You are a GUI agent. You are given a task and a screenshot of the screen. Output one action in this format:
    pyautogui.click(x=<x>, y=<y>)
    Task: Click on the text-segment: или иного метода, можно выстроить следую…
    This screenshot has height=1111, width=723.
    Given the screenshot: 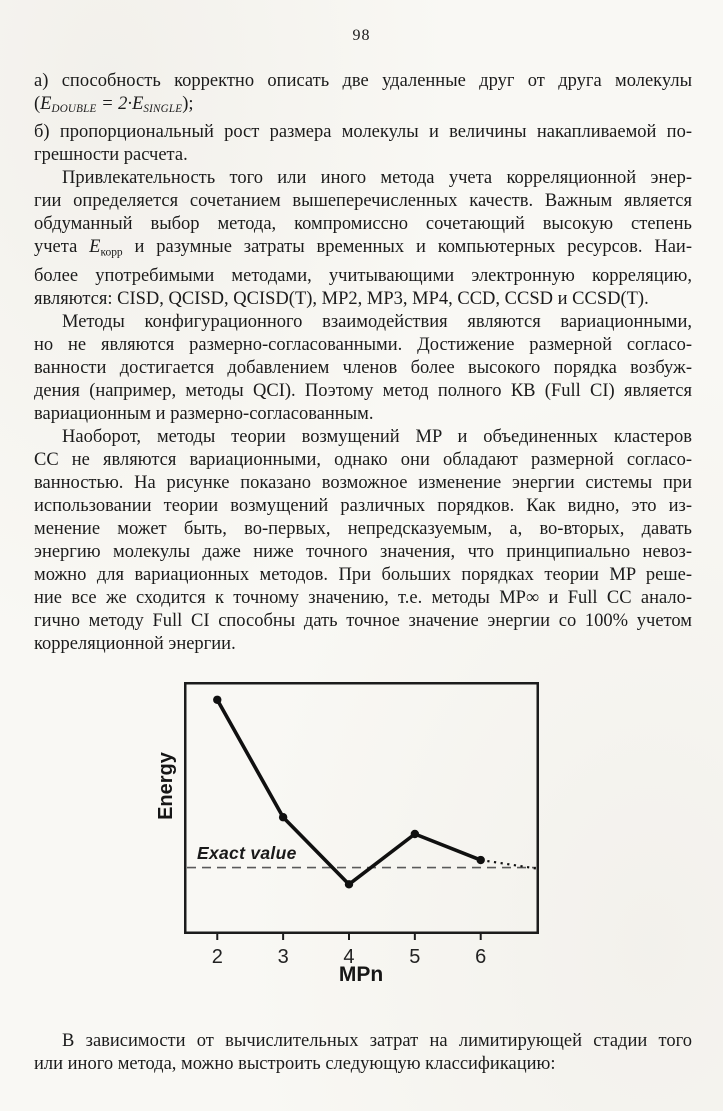 What is the action you would take?
    pyautogui.click(x=295, y=1064)
    